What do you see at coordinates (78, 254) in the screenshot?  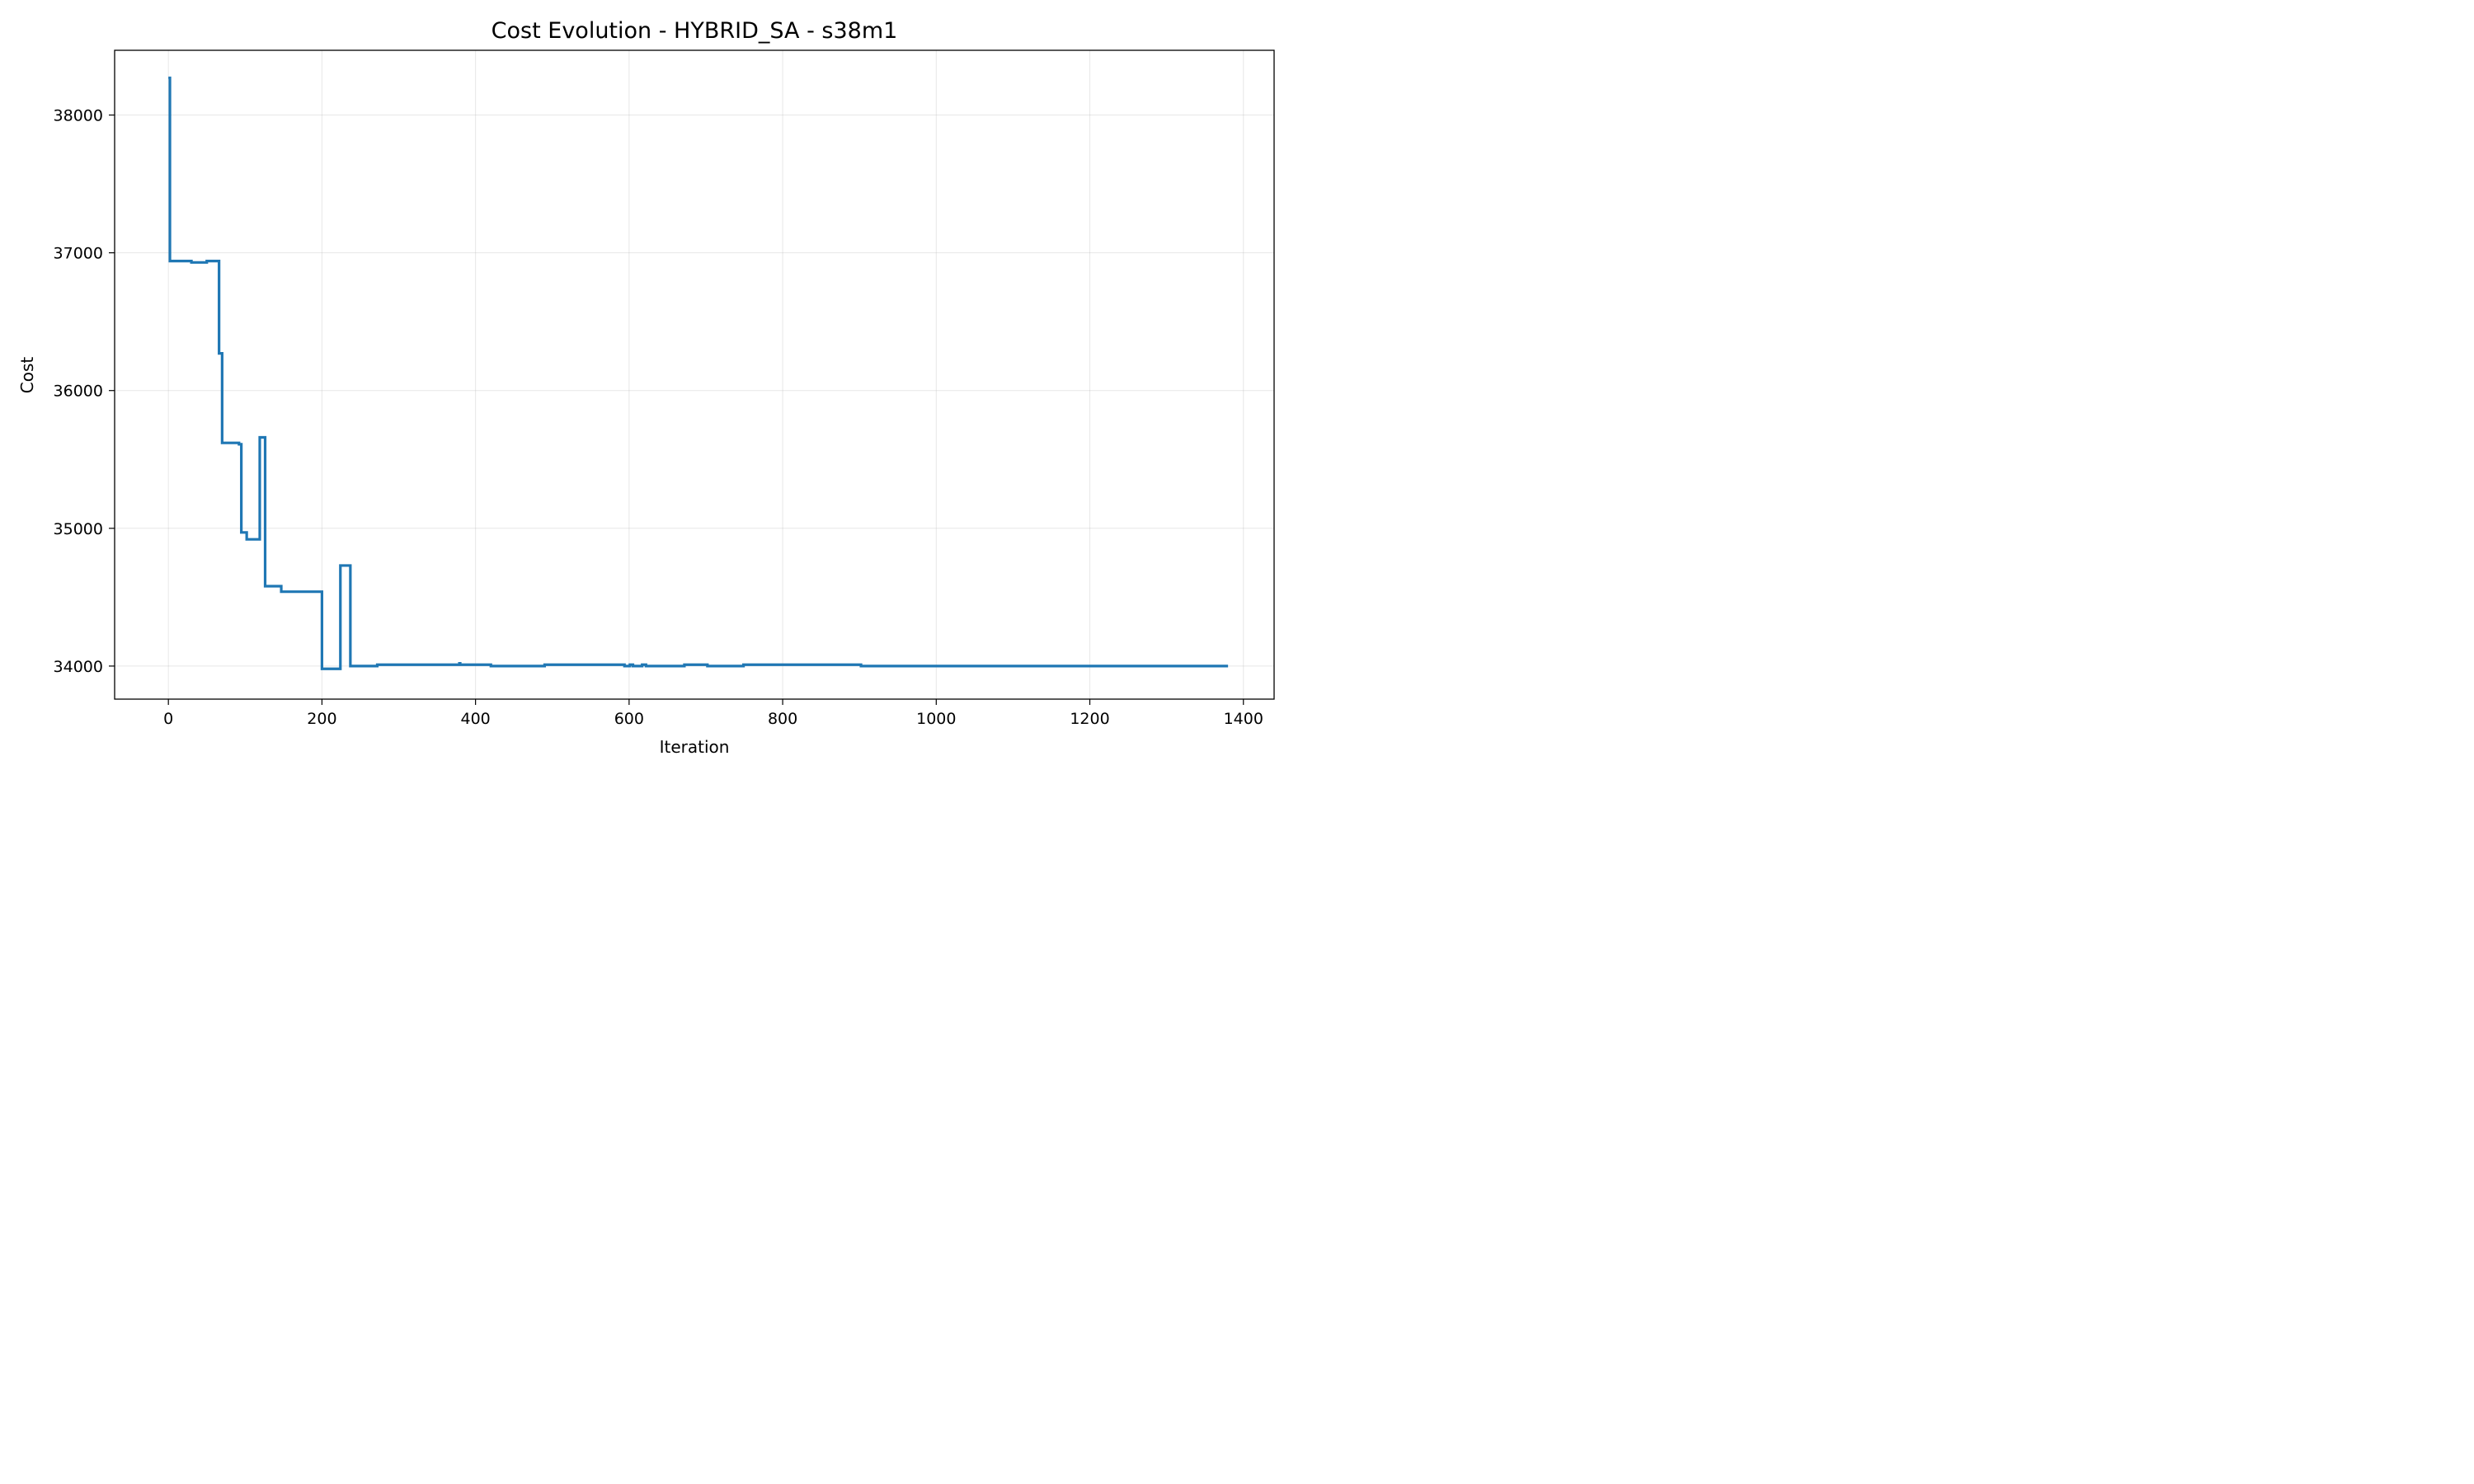 I see `y-tick-label: 37000` at bounding box center [78, 254].